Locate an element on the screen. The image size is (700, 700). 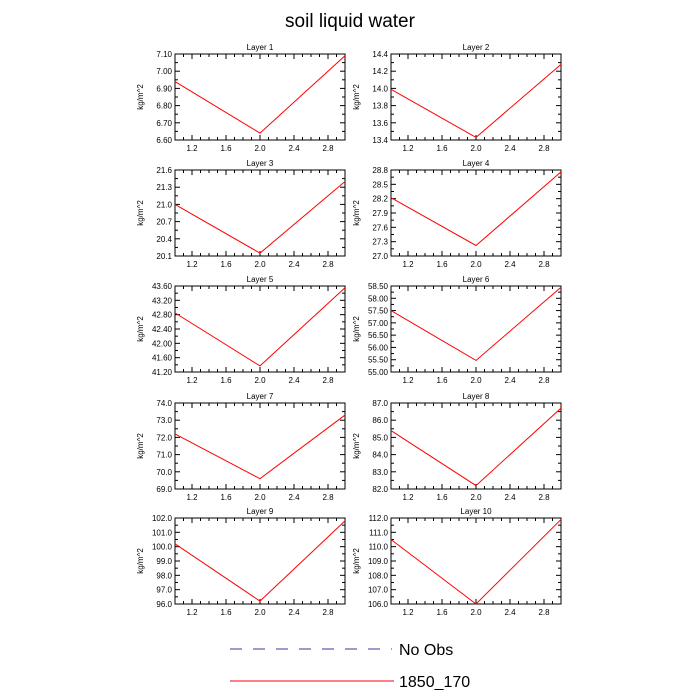
y-tick-label: 98.0 is located at coordinates (164, 575).